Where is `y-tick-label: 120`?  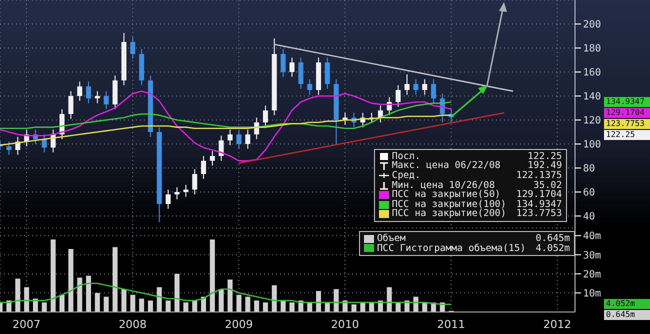
y-tick-label: 120 is located at coordinates (592, 121).